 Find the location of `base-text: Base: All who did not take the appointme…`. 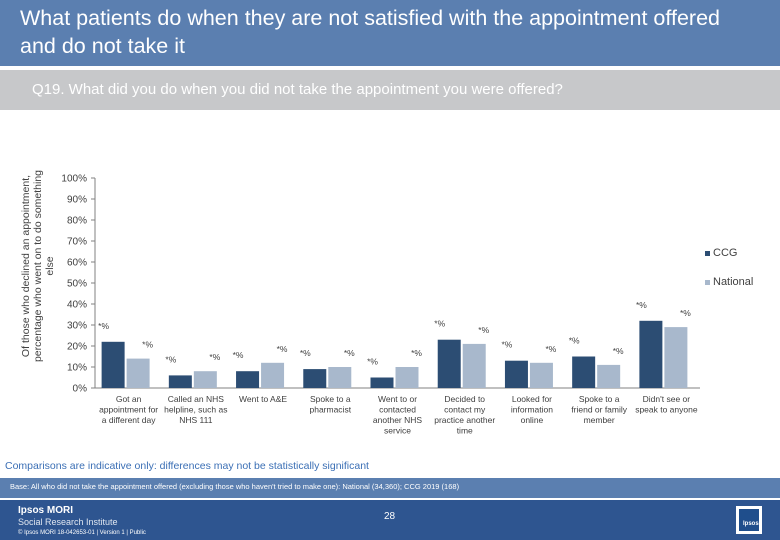

base-text: Base: All who did not take the appointme… is located at coordinates (235, 486).